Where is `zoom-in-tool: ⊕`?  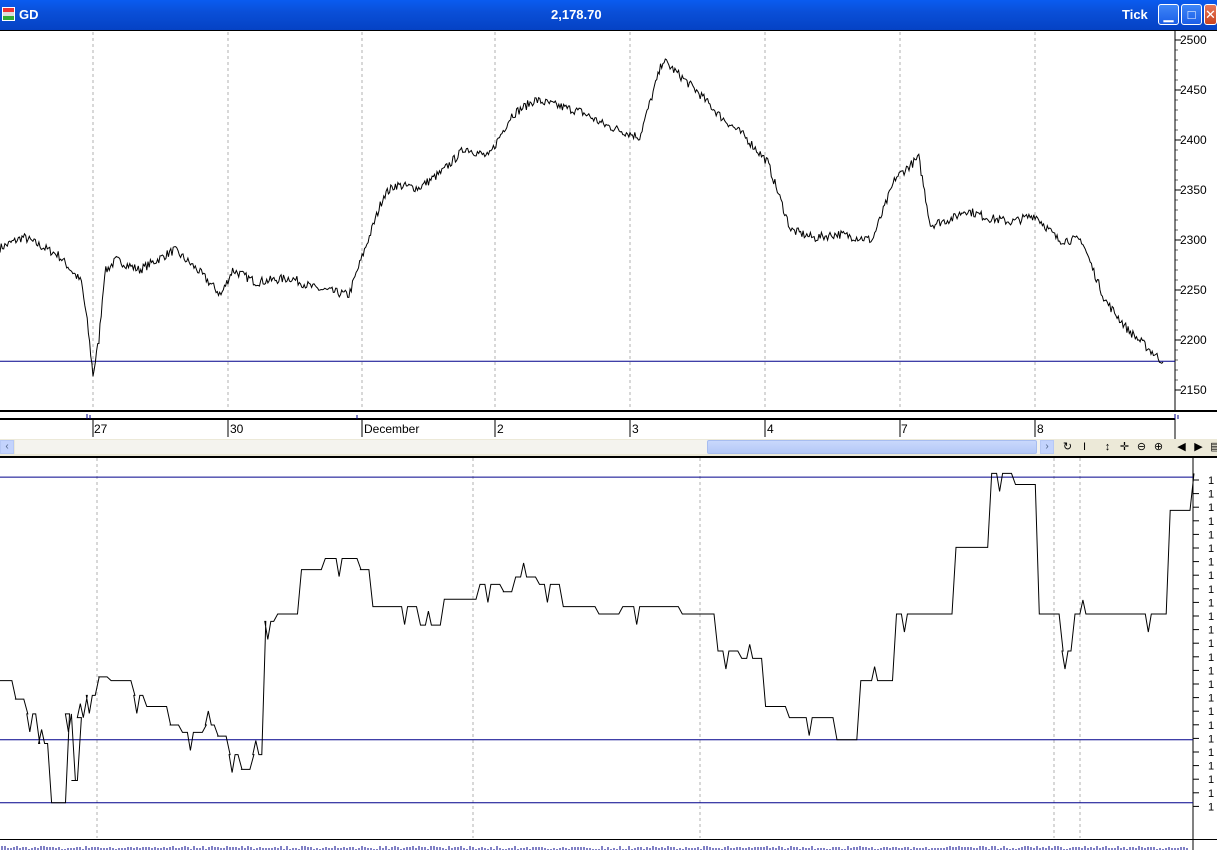 zoom-in-tool: ⊕ is located at coordinates (1158, 447).